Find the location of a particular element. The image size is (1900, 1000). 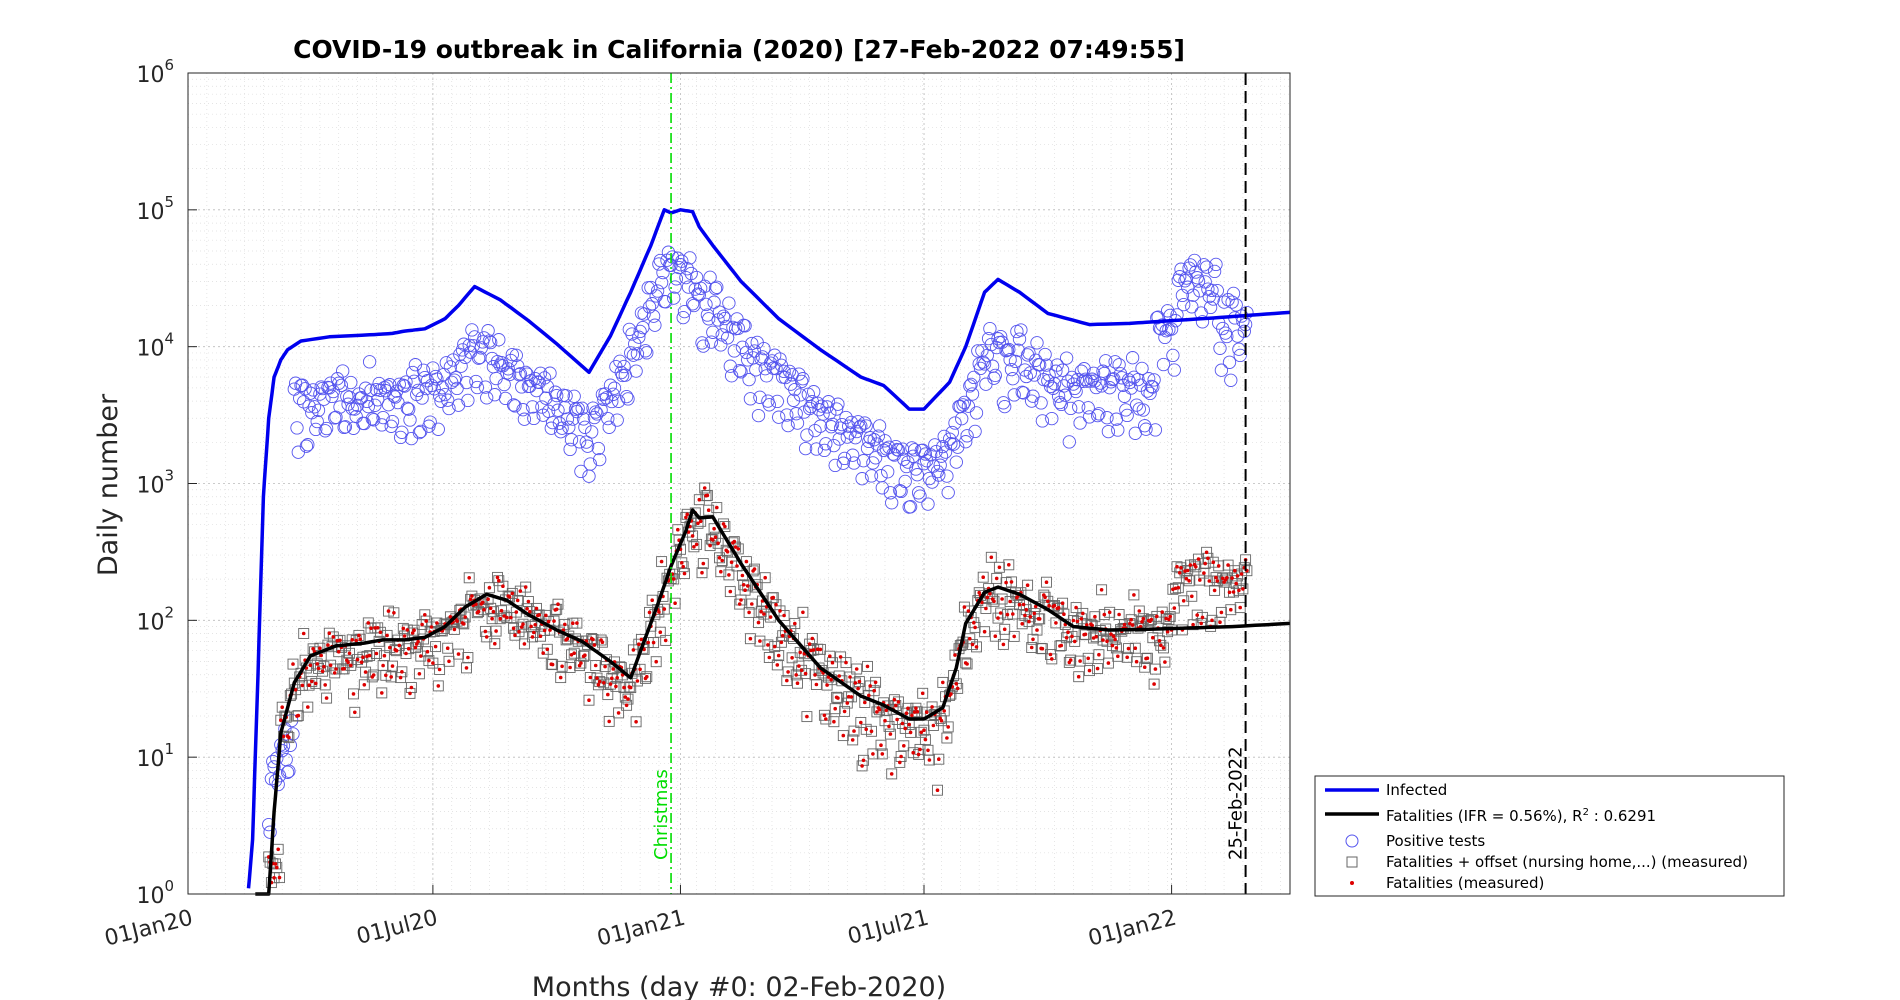

y-axis-label: Daily number is located at coordinates (108, 484).